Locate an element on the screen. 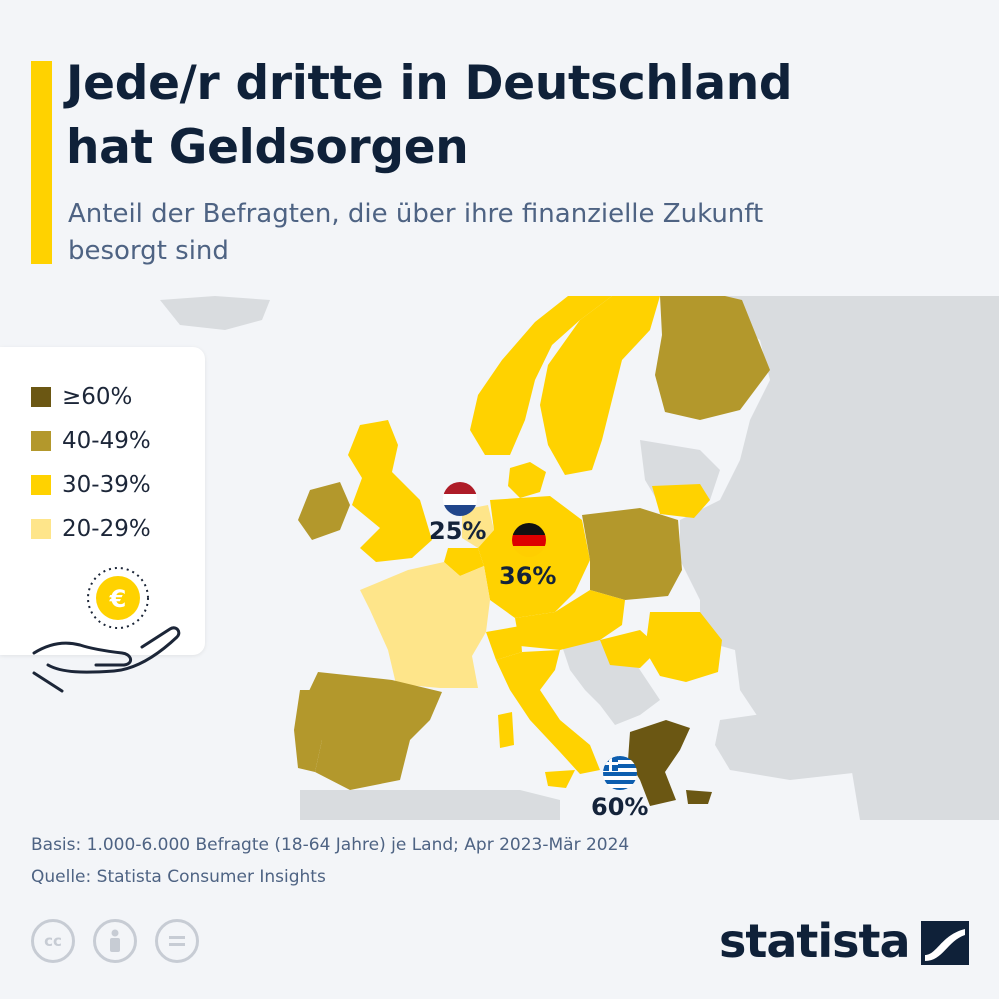  map-region-sicily is located at coordinates (560, 779).